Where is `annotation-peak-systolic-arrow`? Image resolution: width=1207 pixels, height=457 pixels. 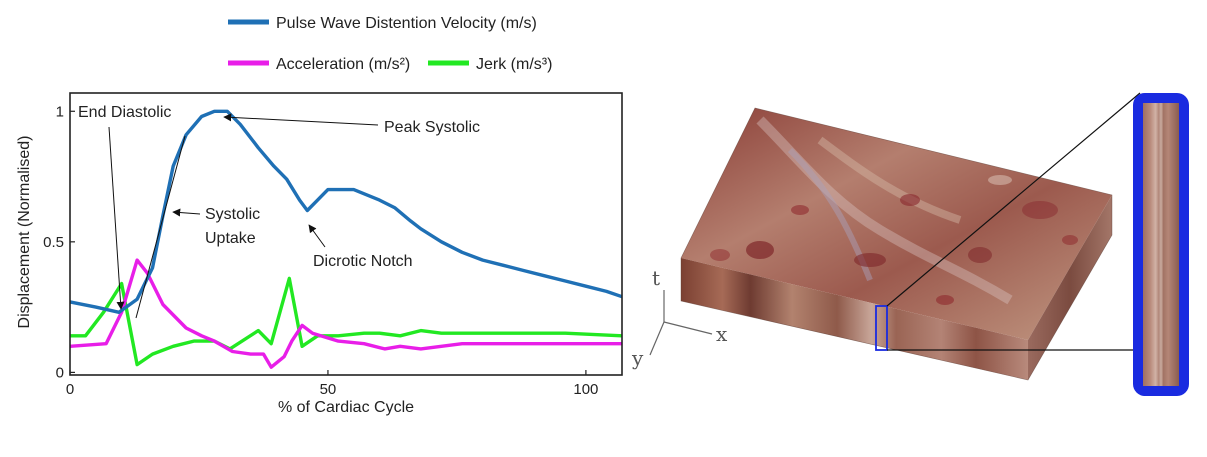
annotation-peak-systolic-arrow is located at coordinates (301, 119).